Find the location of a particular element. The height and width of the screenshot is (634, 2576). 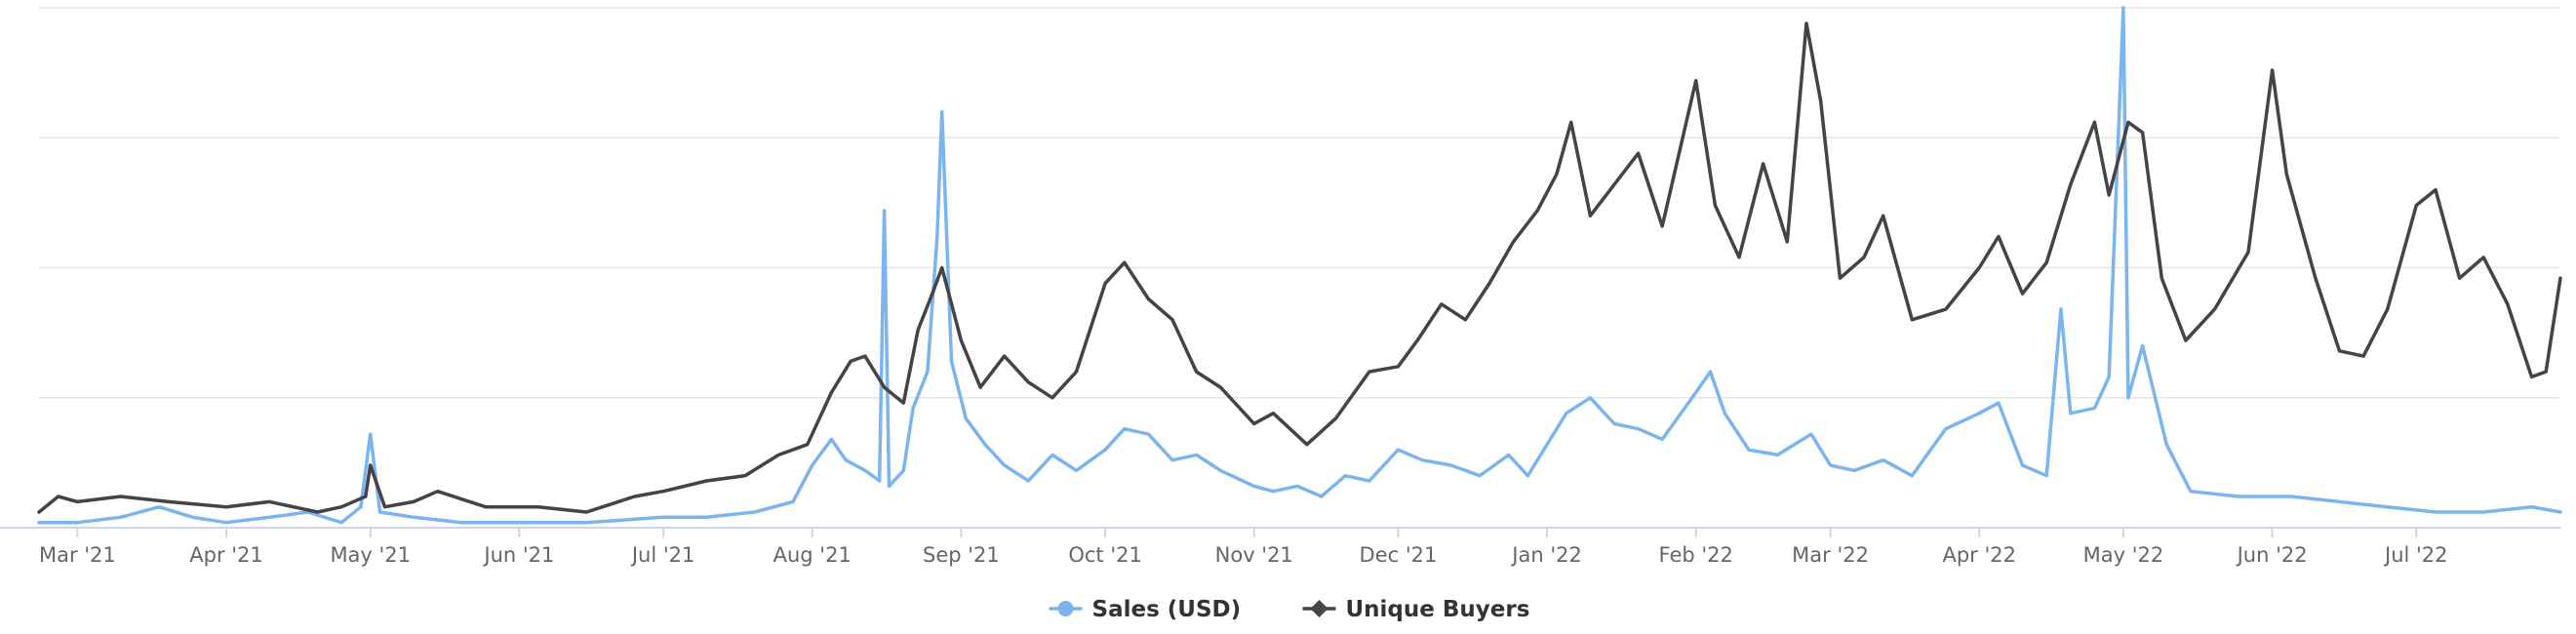

legend-item-sales-usd: Sales (USD) is located at coordinates (1145, 609).